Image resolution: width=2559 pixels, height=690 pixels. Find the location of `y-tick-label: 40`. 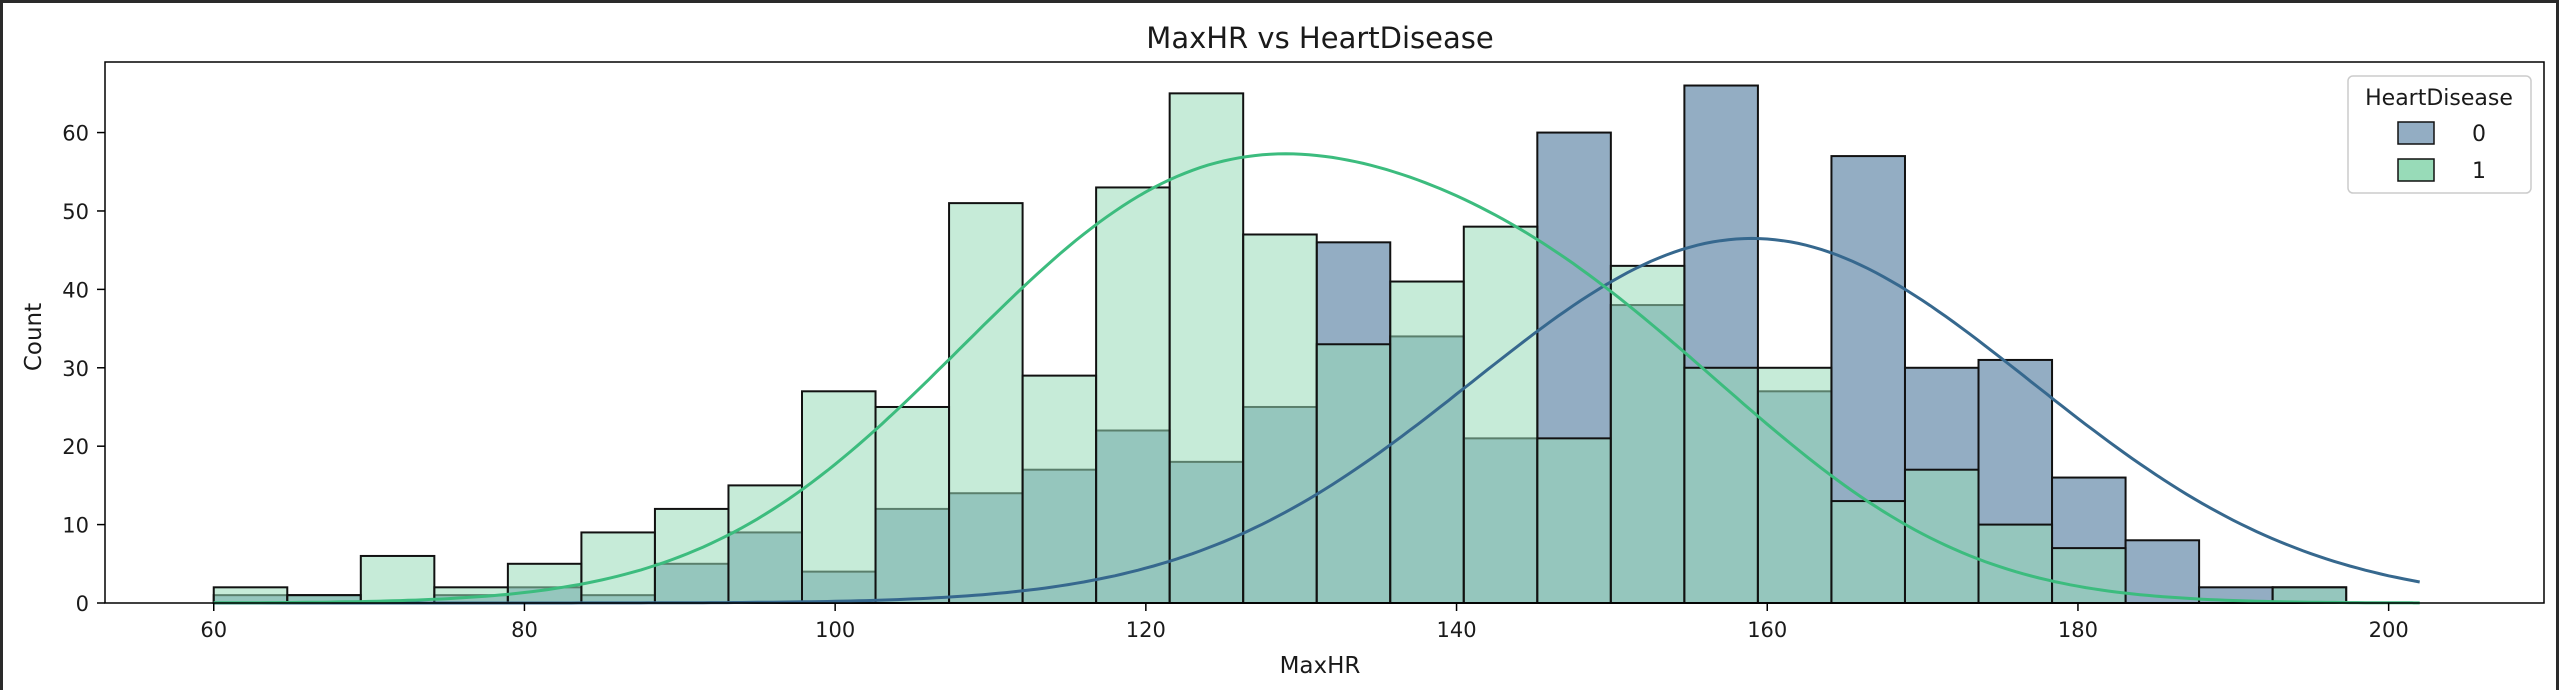

y-tick-label: 40 is located at coordinates (75, 290).